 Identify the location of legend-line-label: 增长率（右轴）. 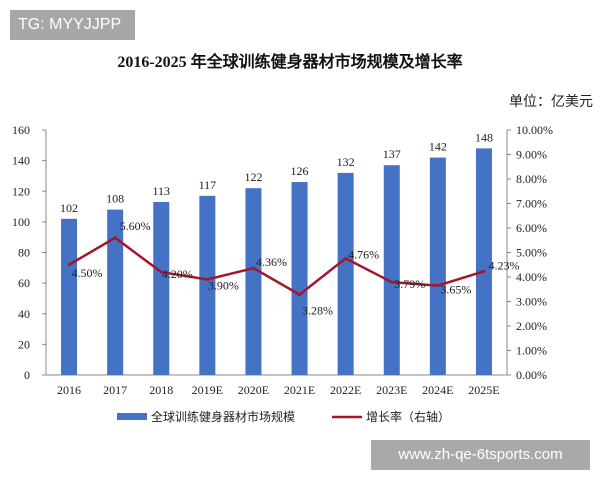
(408, 416).